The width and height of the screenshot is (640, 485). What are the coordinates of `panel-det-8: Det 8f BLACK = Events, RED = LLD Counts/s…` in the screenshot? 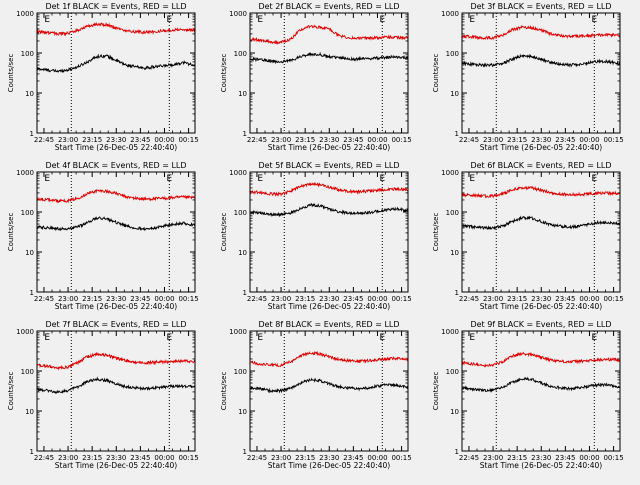 It's located at (316, 395).